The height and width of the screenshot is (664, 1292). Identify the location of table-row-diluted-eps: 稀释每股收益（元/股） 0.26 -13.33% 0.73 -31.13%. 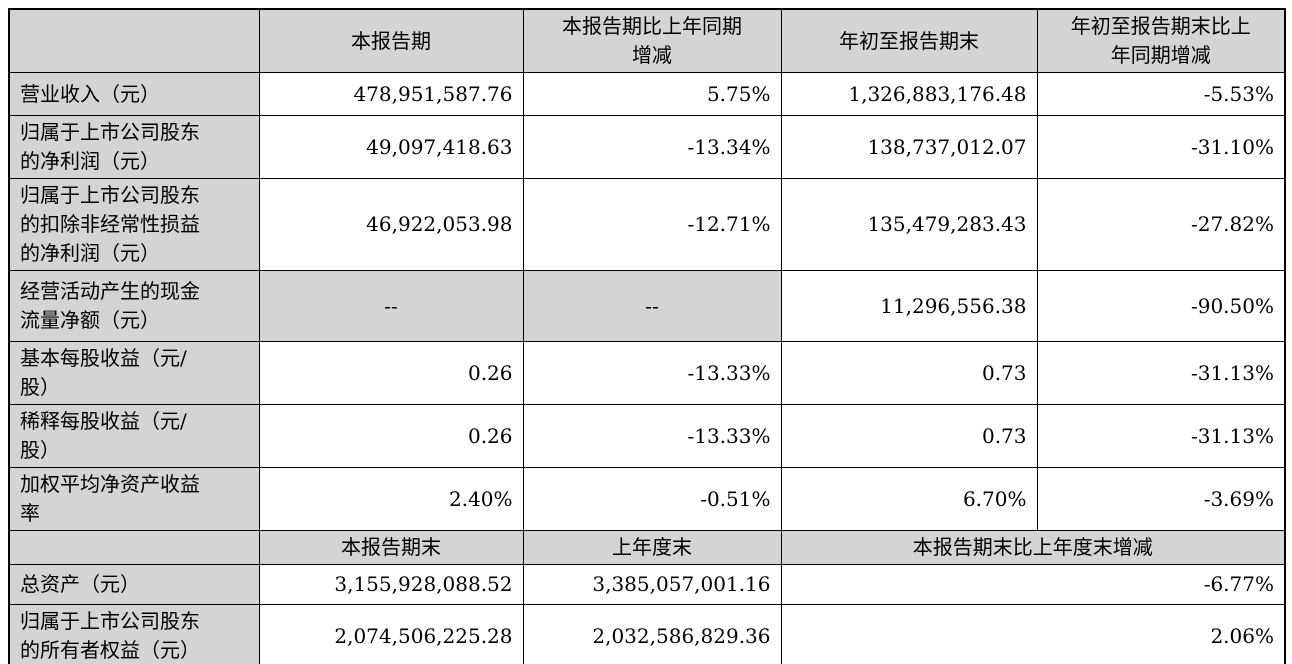
(647, 436).